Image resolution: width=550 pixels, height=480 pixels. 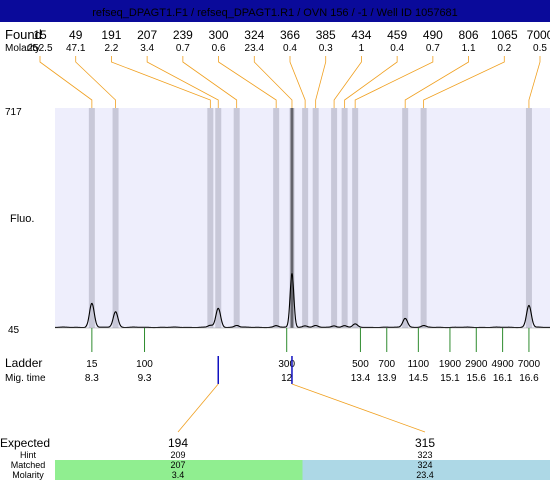 What do you see at coordinates (361, 35) in the screenshot?
I see `found-size-label: 434` at bounding box center [361, 35].